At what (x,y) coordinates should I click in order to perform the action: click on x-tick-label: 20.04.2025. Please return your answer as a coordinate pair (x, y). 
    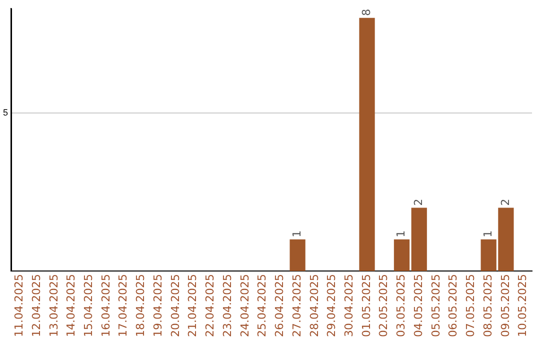
    Looking at the image, I should click on (175, 306).